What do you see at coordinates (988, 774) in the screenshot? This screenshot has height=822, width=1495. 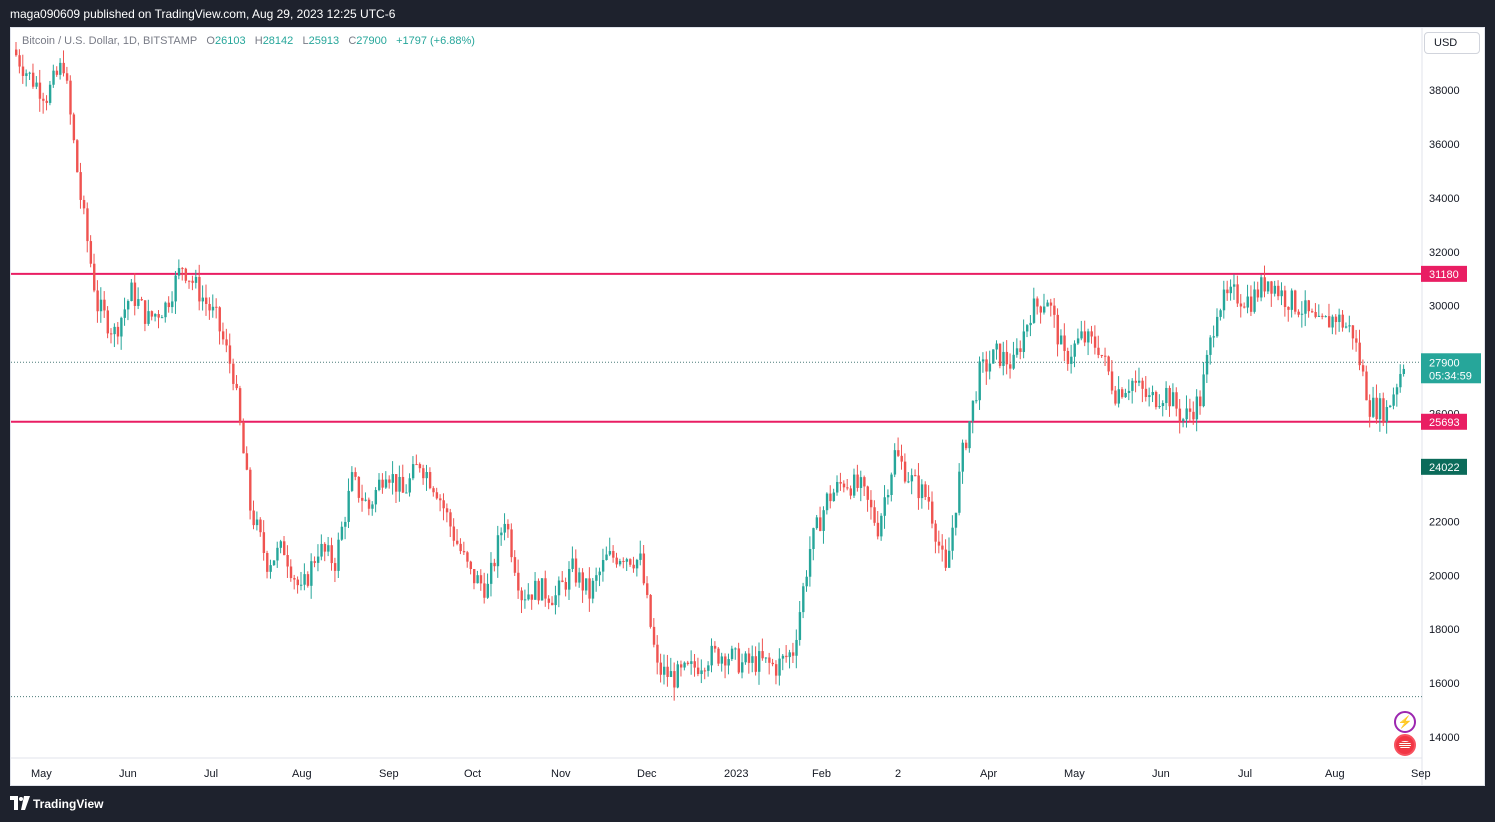 I see `x-tick-label: Apr` at bounding box center [988, 774].